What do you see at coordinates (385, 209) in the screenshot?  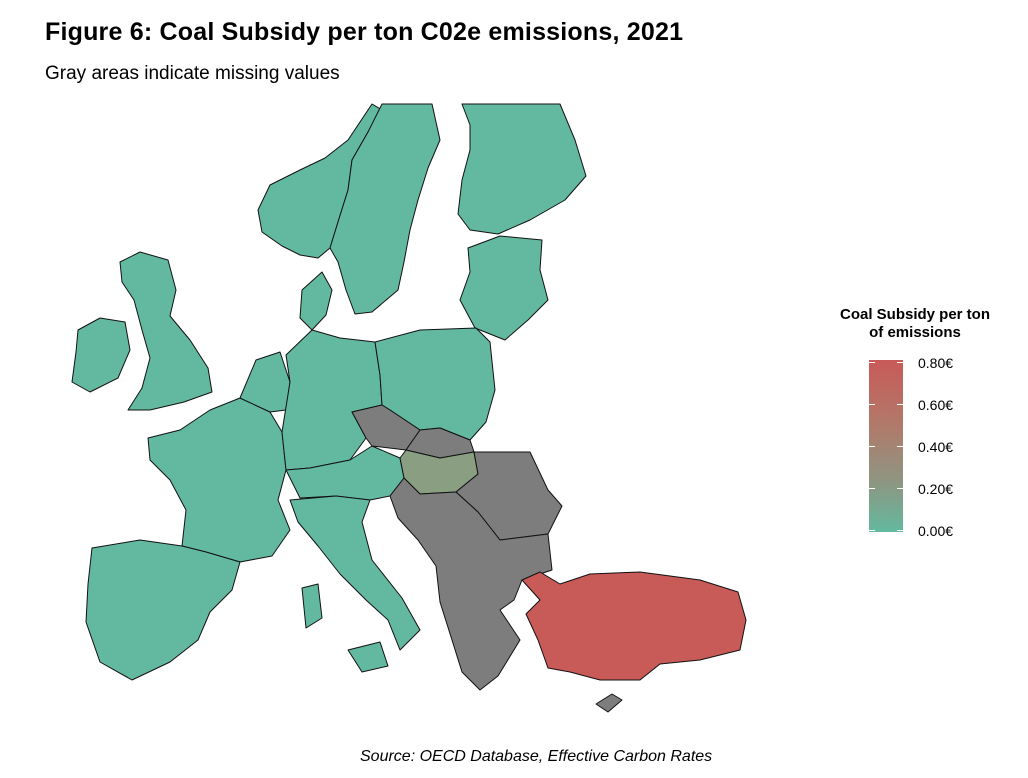 I see `region-sweden` at bounding box center [385, 209].